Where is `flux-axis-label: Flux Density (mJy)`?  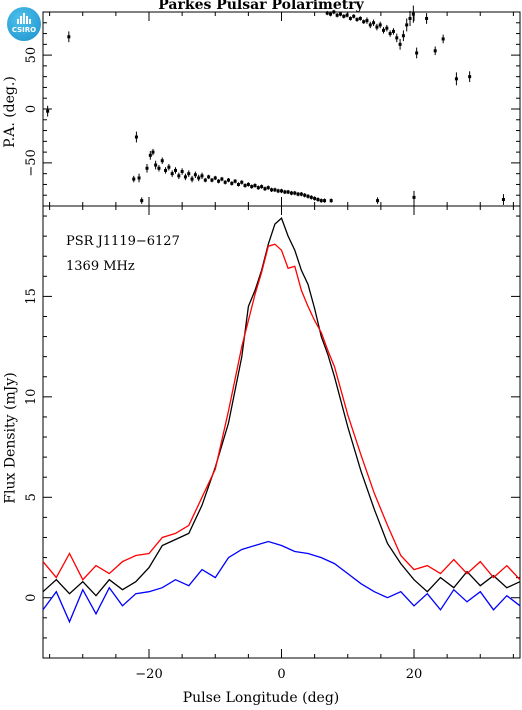
flux-axis-label: Flux Density (mJy) is located at coordinates (10, 438).